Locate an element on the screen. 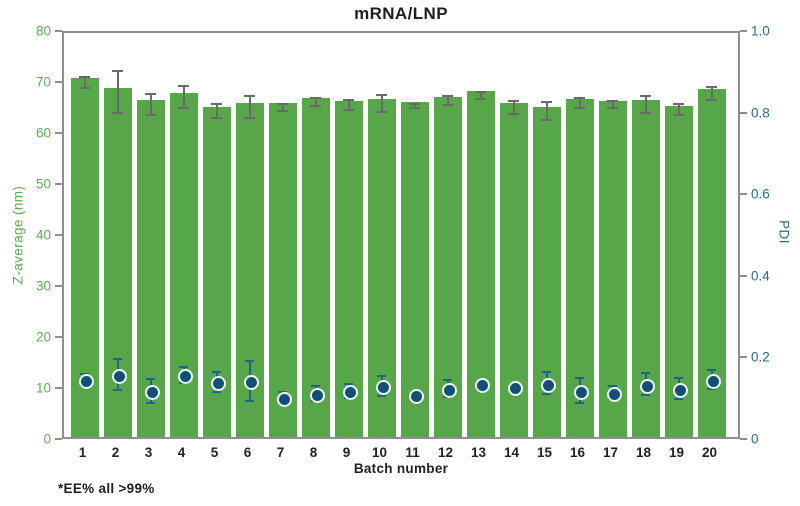 The height and width of the screenshot is (506, 800). x-axis-tick-label: 6 is located at coordinates (247, 452).